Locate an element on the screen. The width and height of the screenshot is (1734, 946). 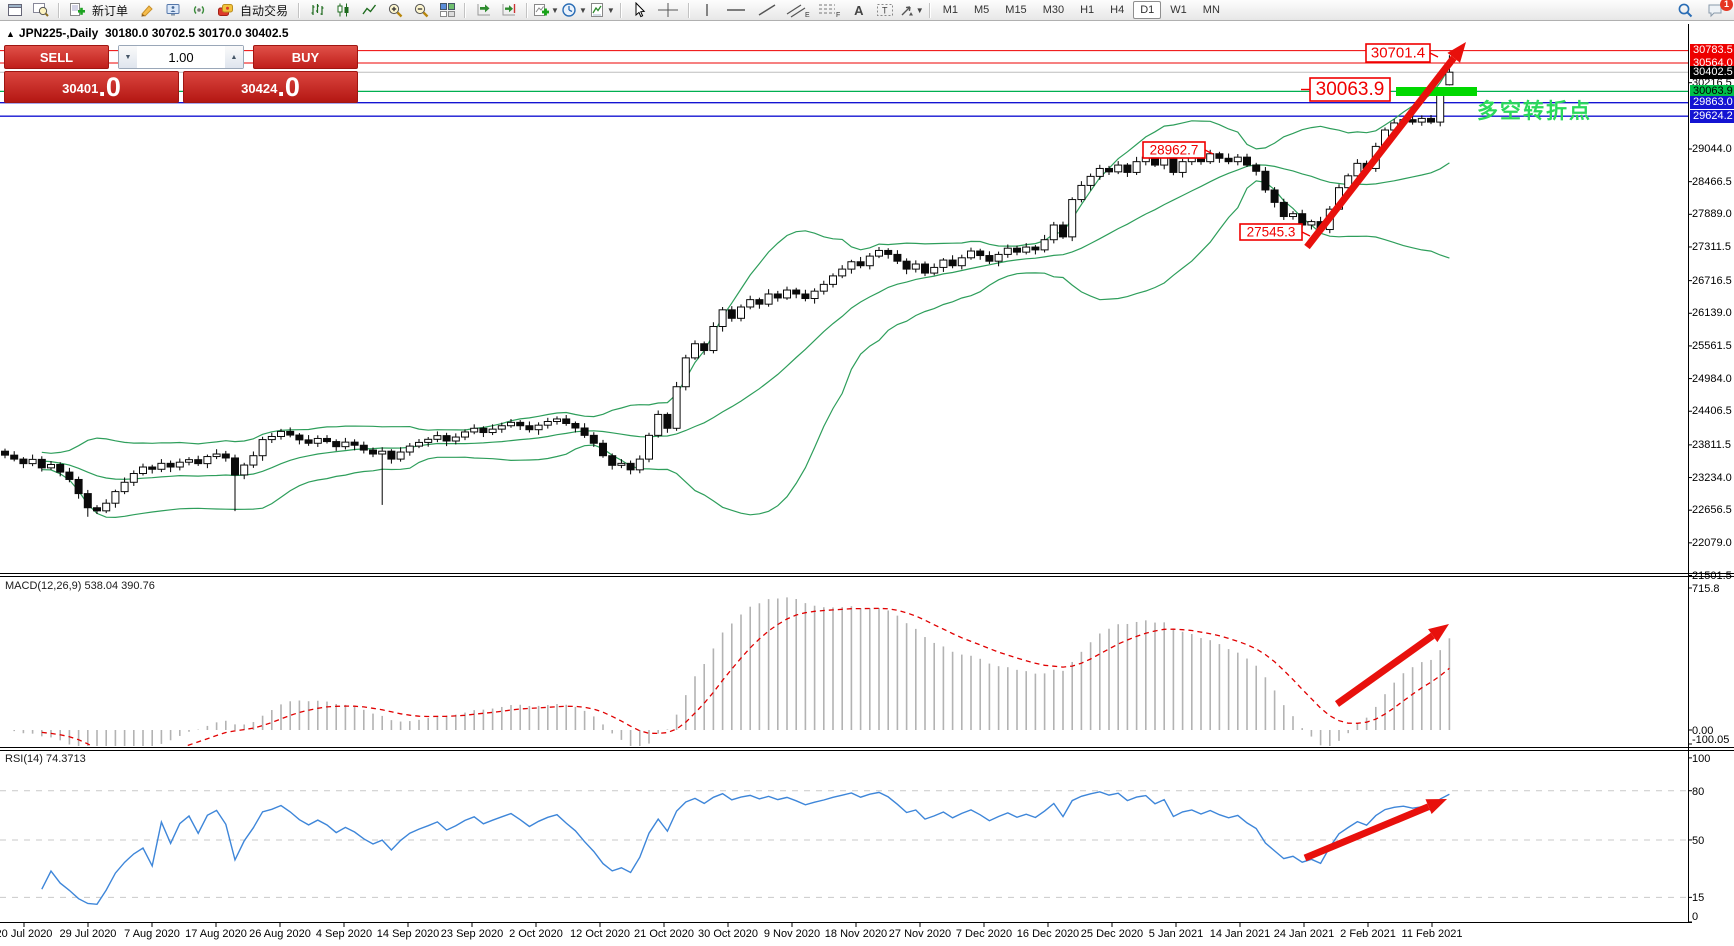
rsi-axis-tick: 50 is located at coordinates (1698, 840).